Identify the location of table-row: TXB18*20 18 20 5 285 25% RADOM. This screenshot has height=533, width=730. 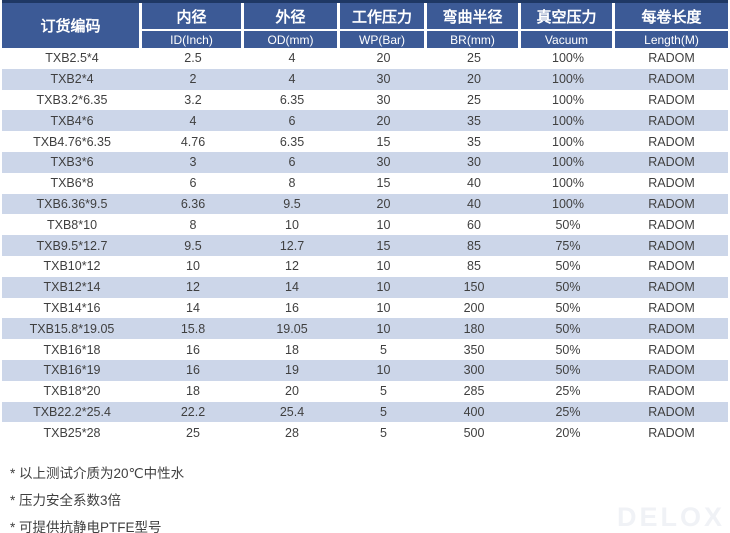
(365, 391).